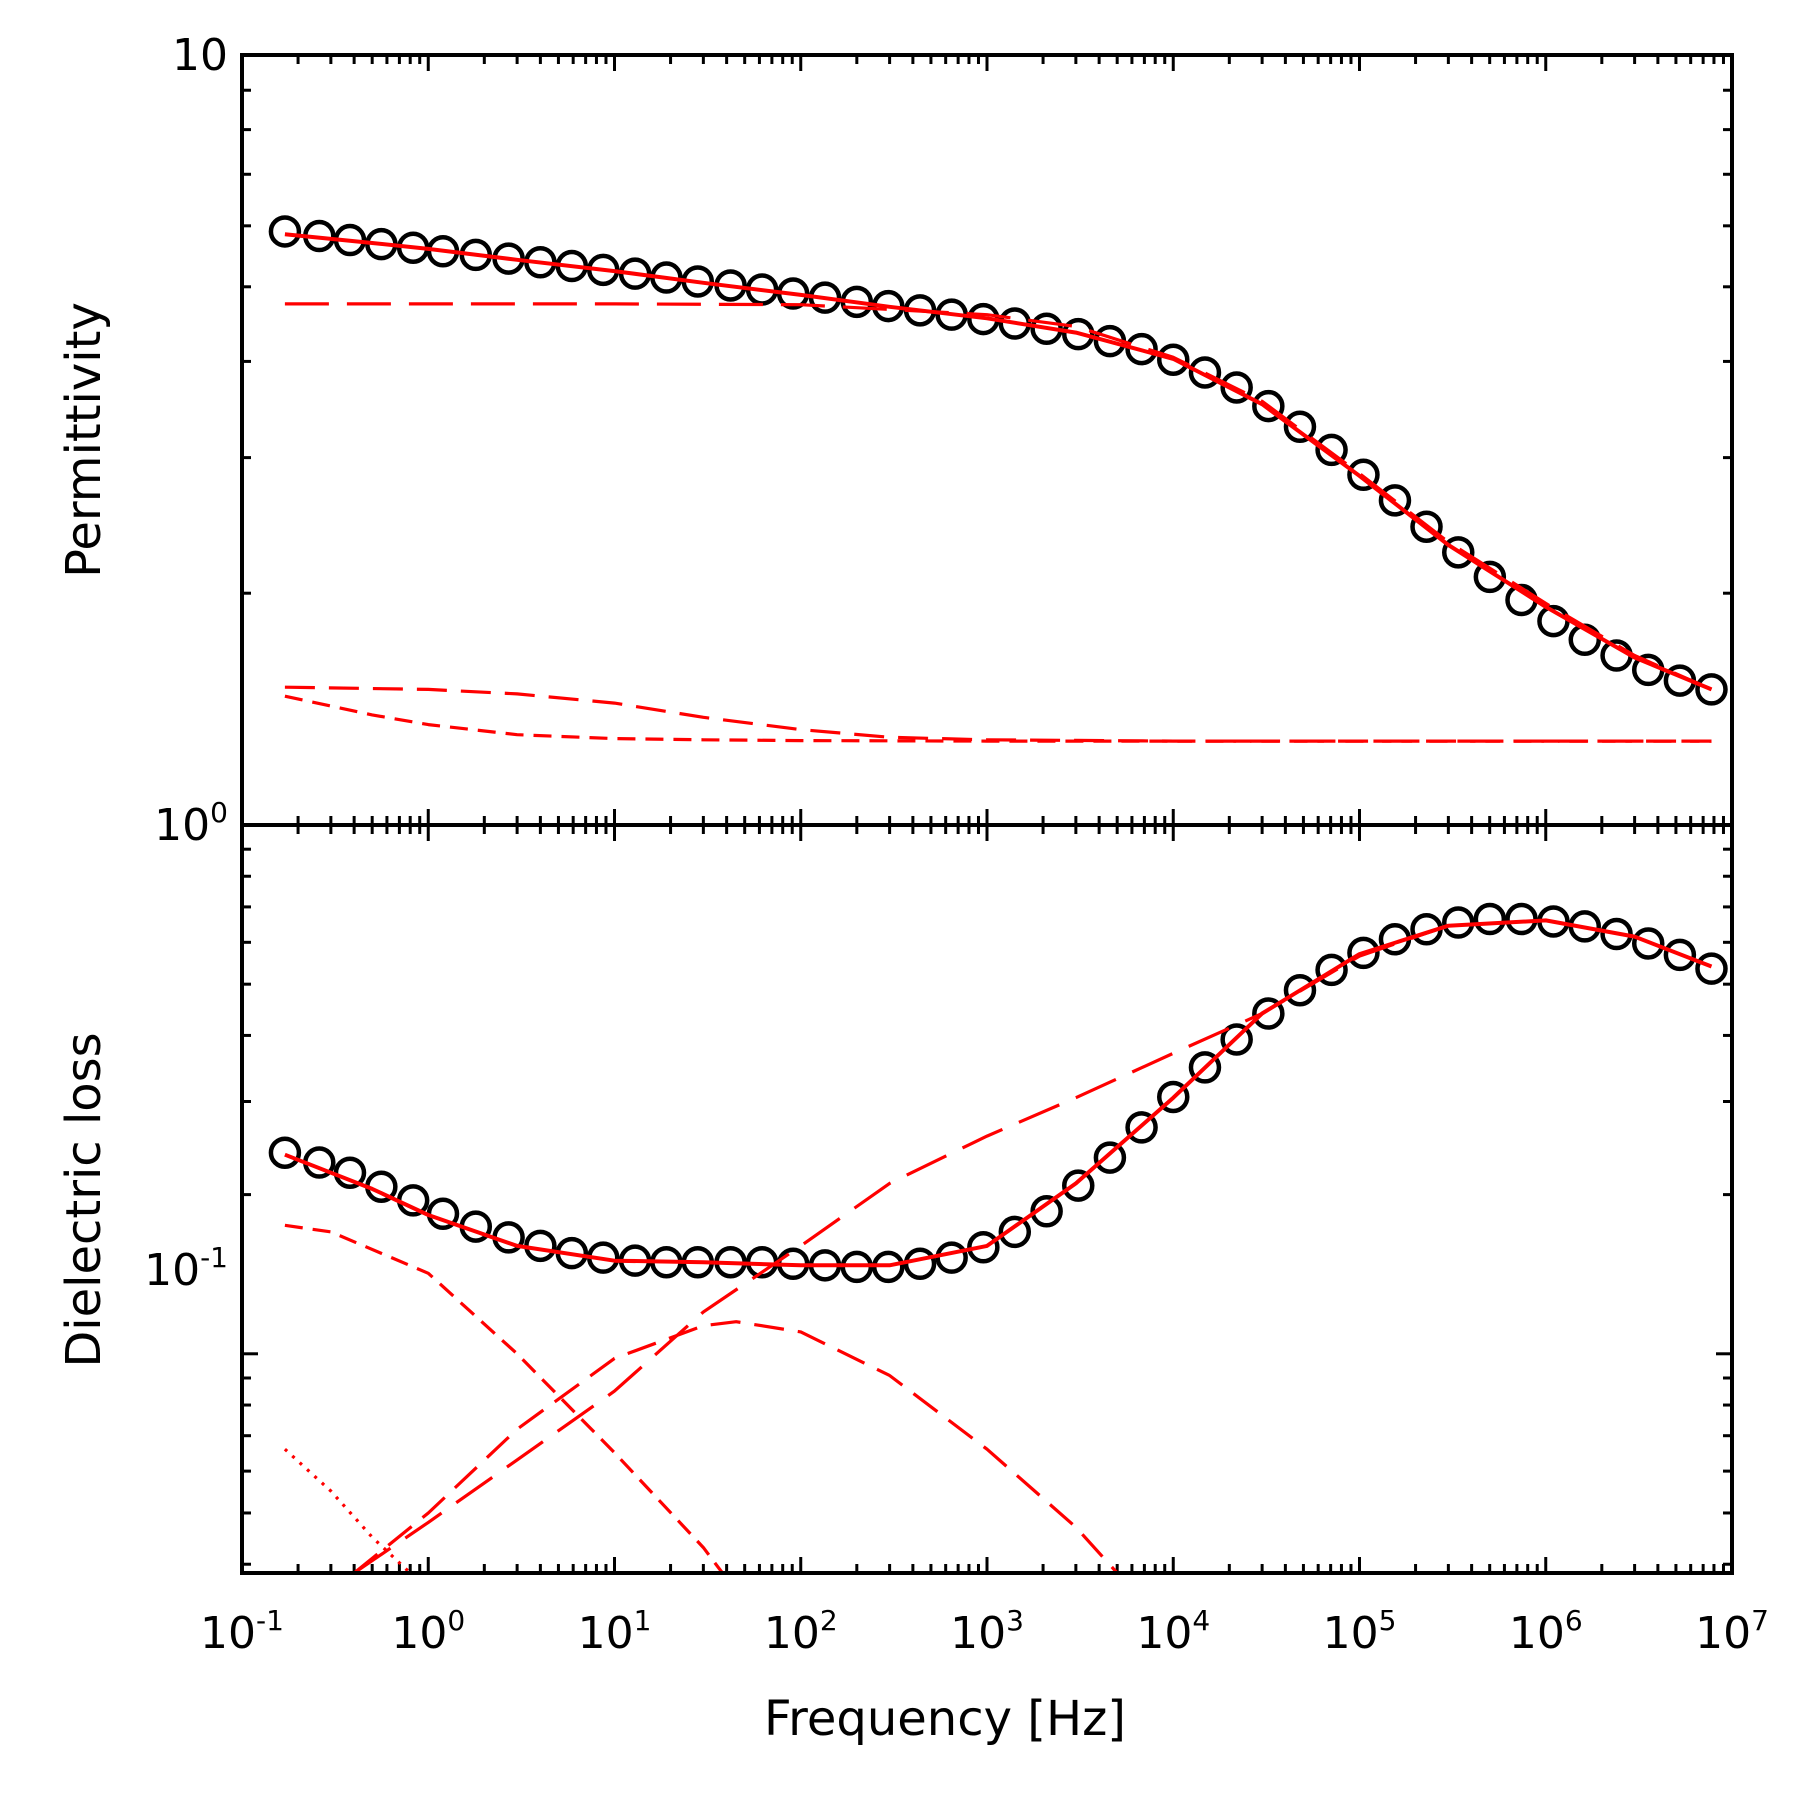 This screenshot has width=1793, height=1799. What do you see at coordinates (1732, 1631) in the screenshot?
I see `frequency-tick-label: 10⁷` at bounding box center [1732, 1631].